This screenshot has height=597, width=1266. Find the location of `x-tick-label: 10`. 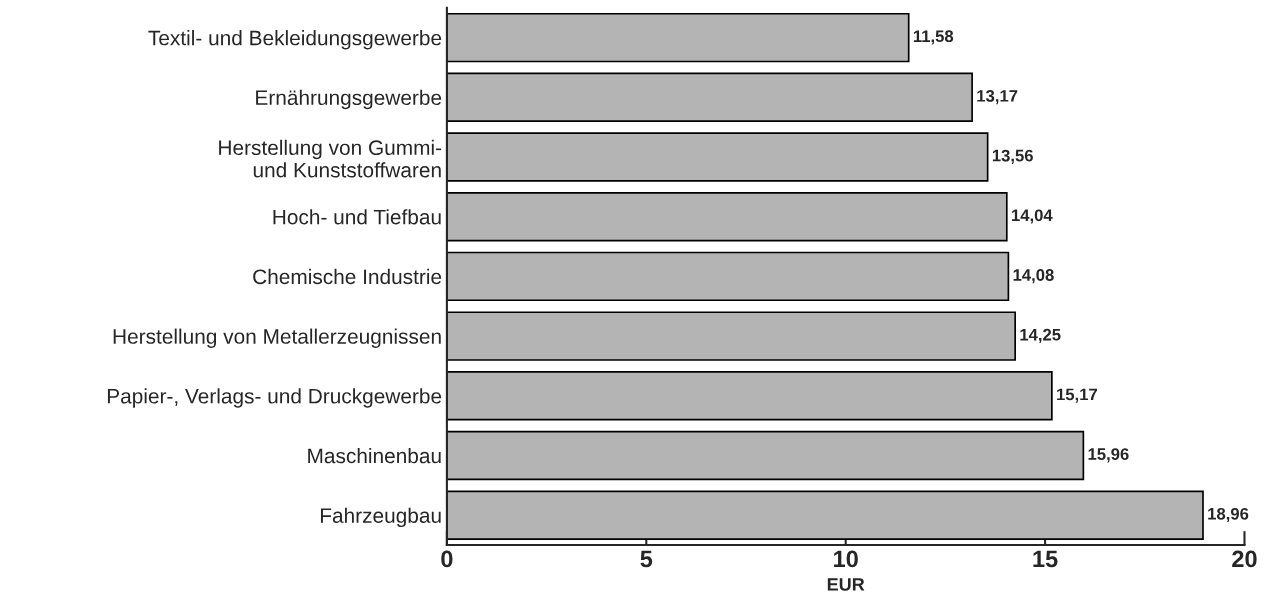

x-tick-label: 10 is located at coordinates (846, 559).